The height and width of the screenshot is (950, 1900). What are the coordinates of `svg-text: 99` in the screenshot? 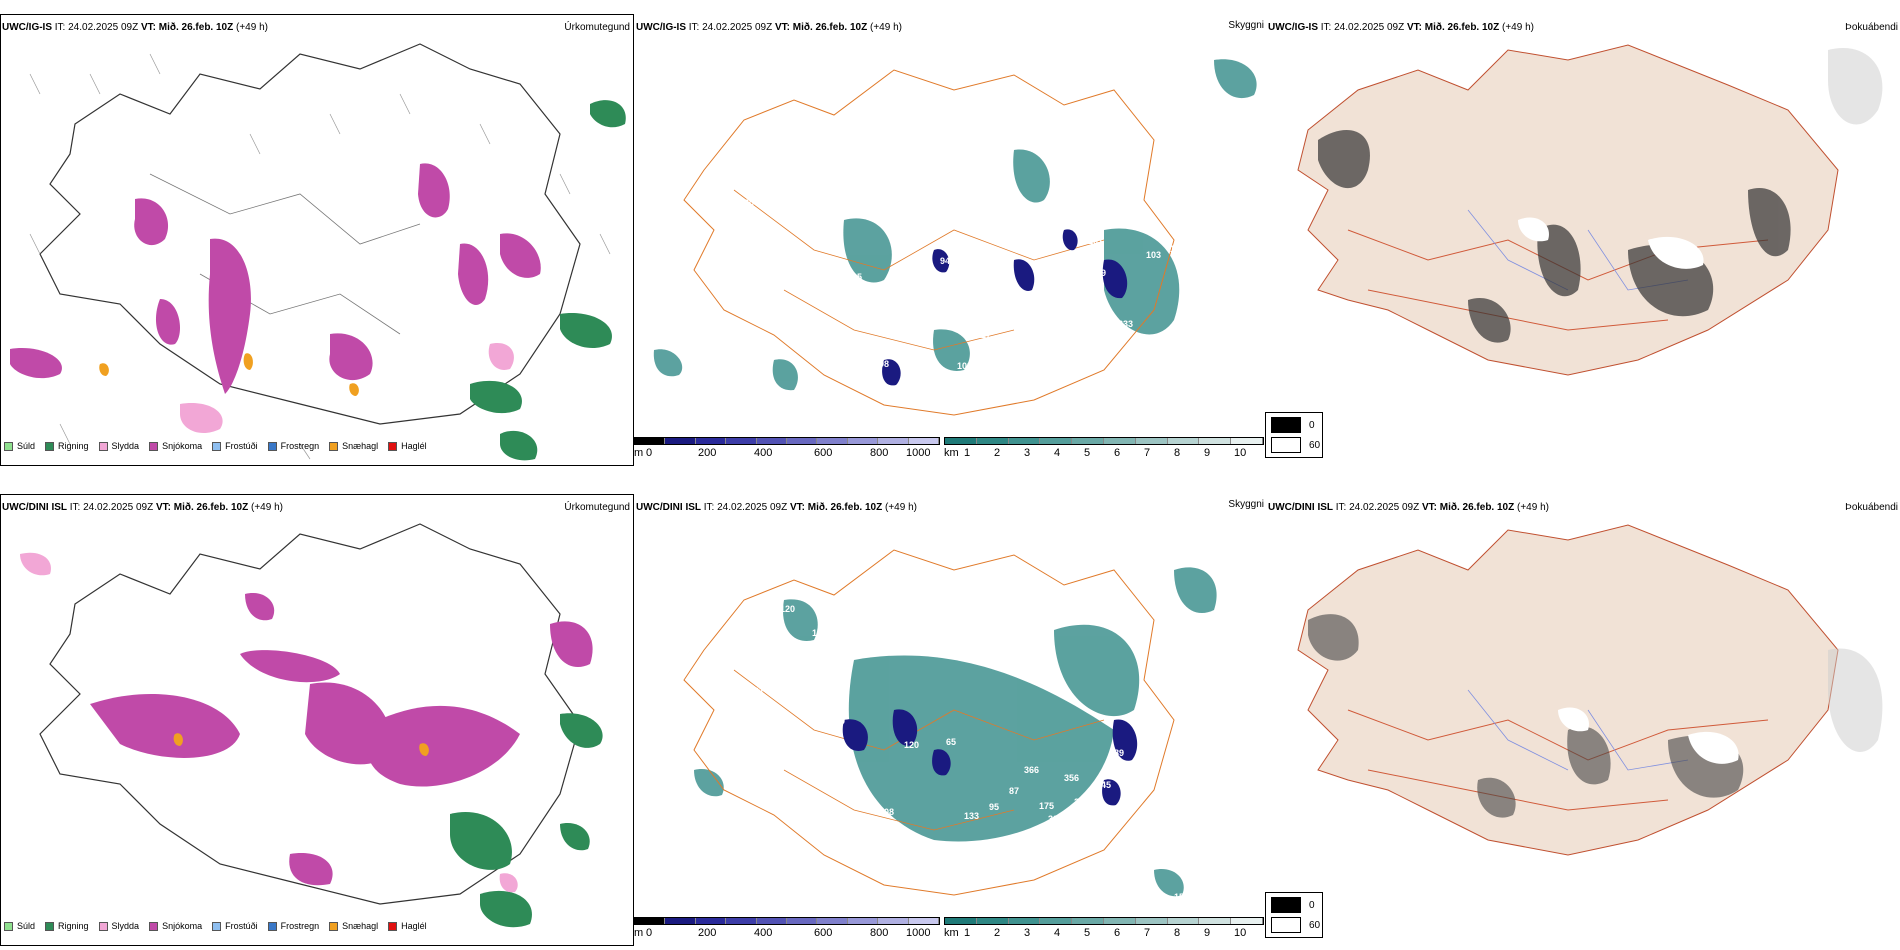 It's located at (739, 145).